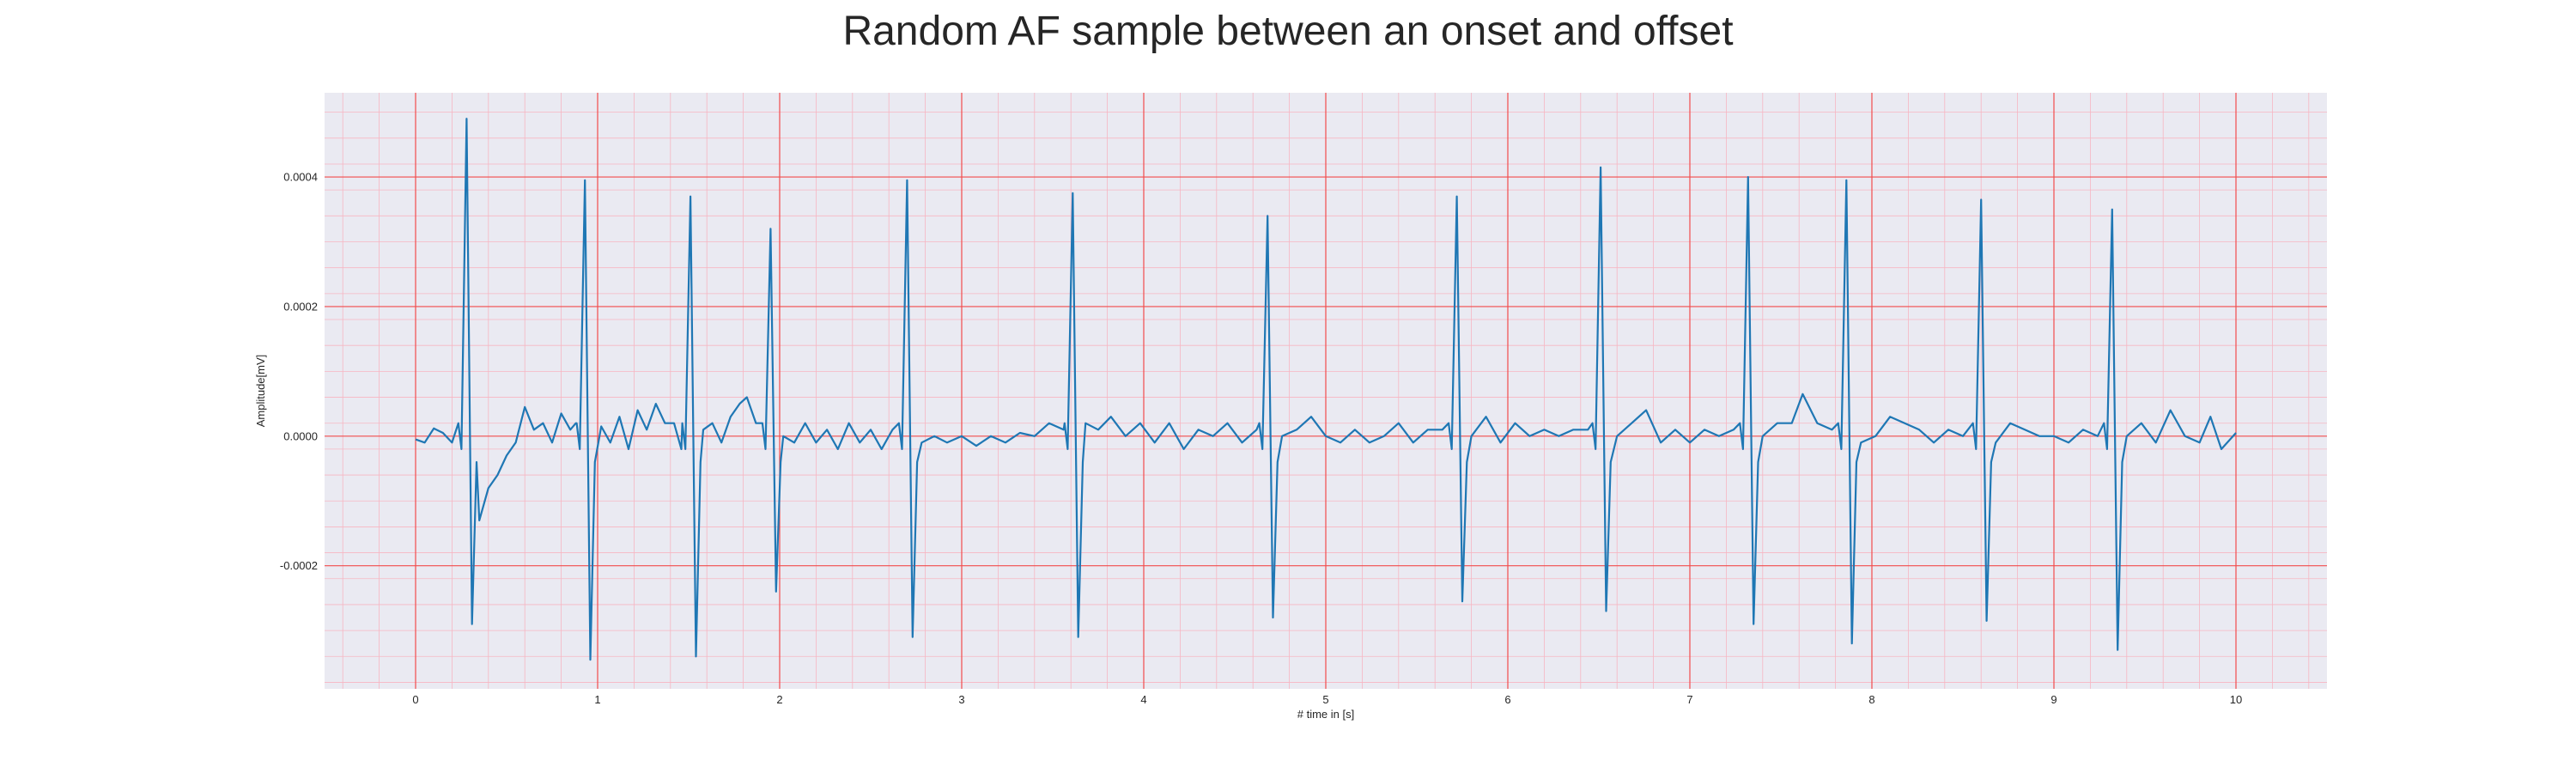  I want to click on x-axis-label: # time in [s], so click(1325, 714).